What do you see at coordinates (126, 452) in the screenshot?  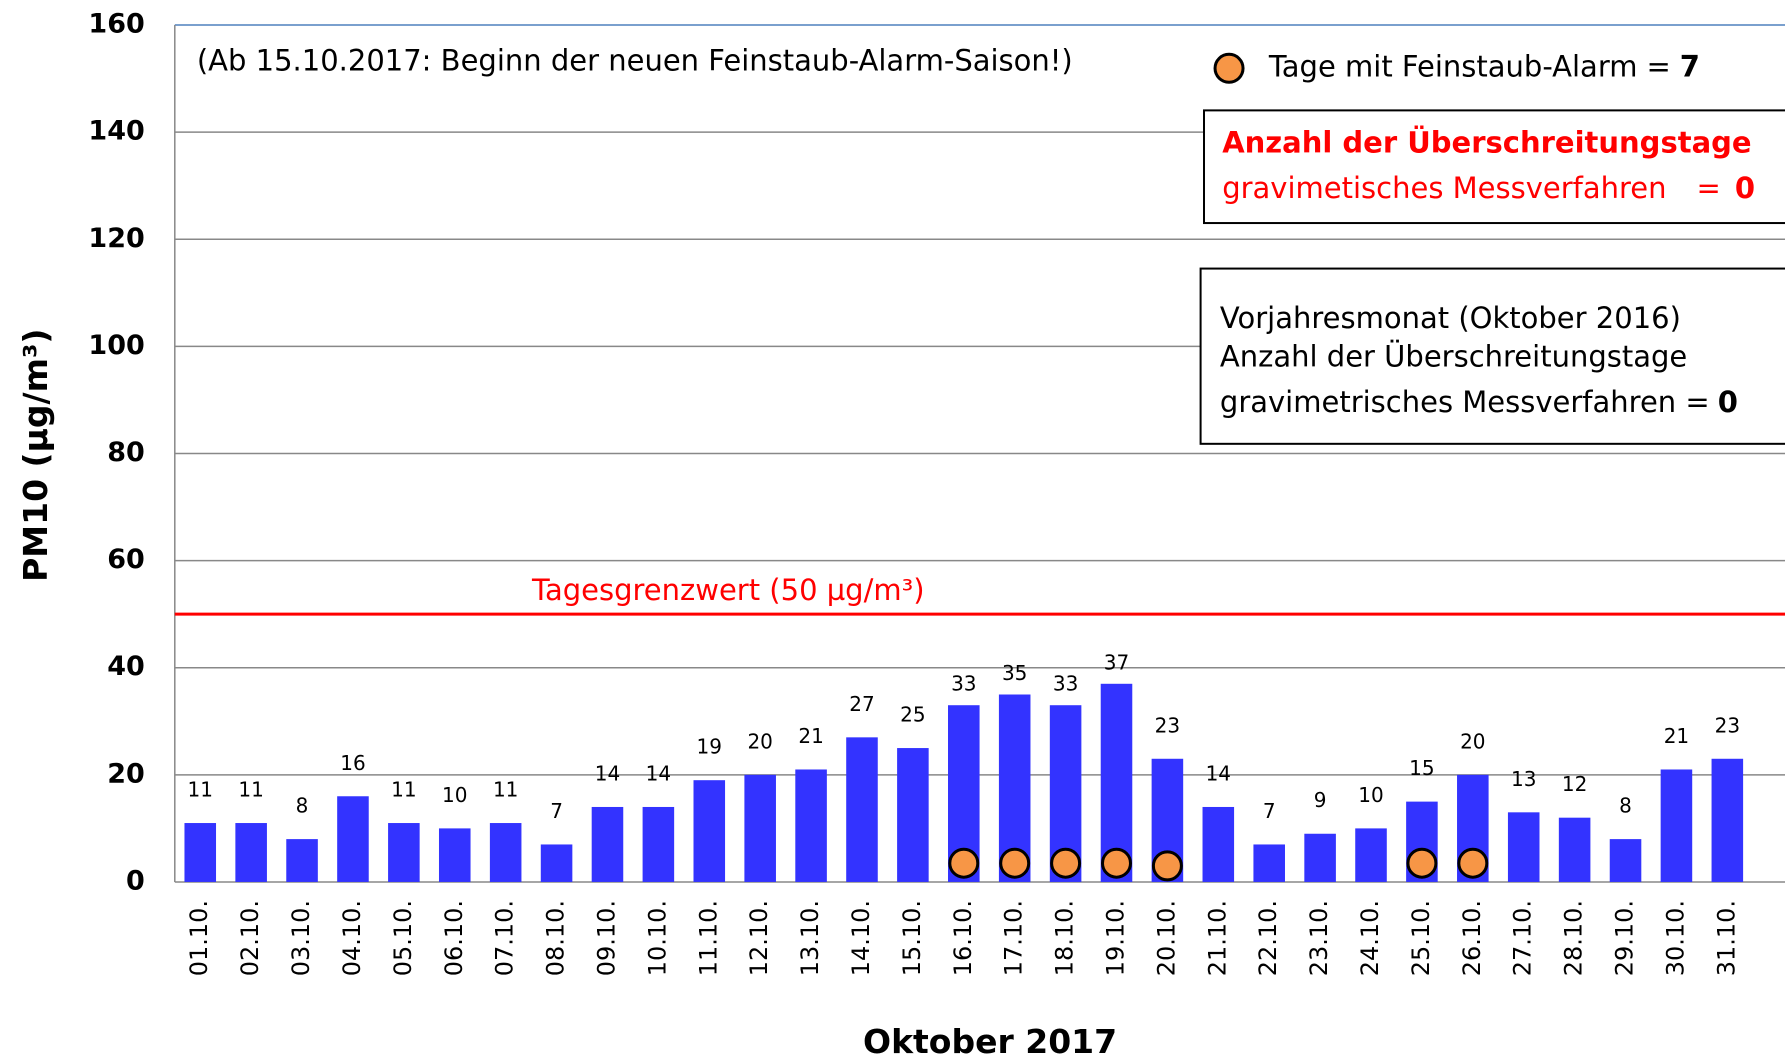 I see `y-tick-label: 80` at bounding box center [126, 452].